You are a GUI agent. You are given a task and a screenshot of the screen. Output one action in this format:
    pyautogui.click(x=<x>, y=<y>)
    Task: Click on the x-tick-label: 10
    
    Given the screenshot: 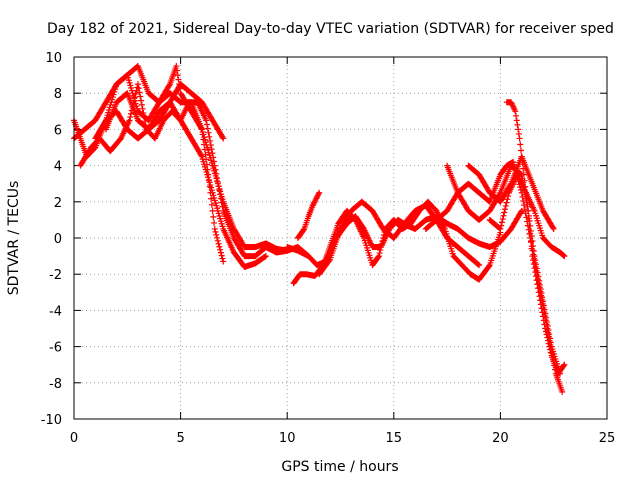 What is the action you would take?
    pyautogui.click(x=287, y=438)
    